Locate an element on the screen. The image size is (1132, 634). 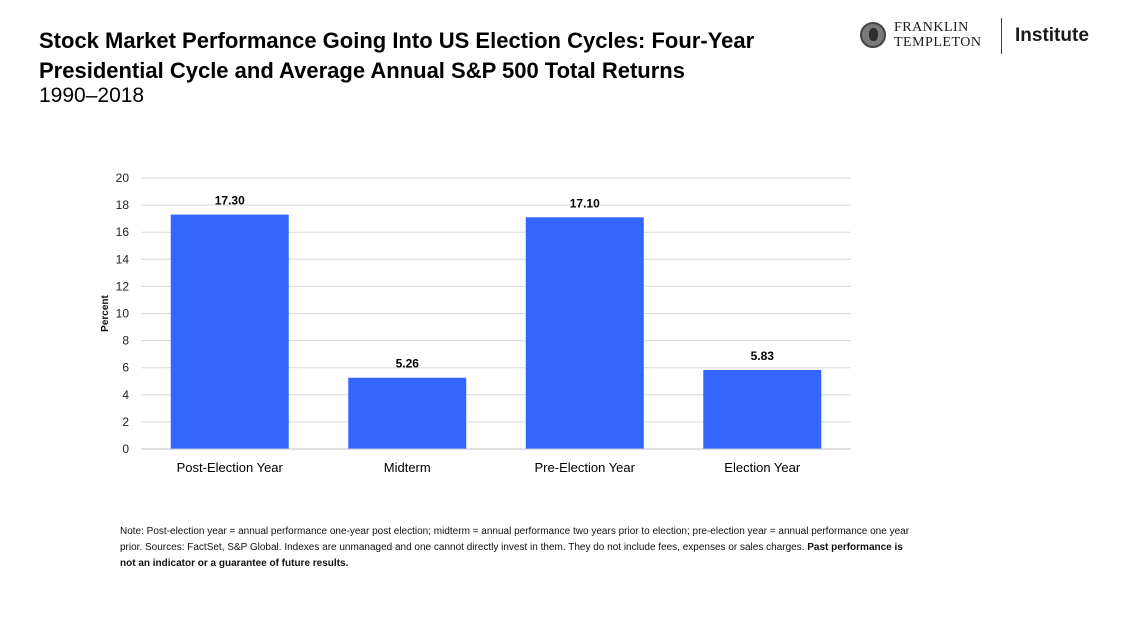
logo-divider is located at coordinates (1001, 36).